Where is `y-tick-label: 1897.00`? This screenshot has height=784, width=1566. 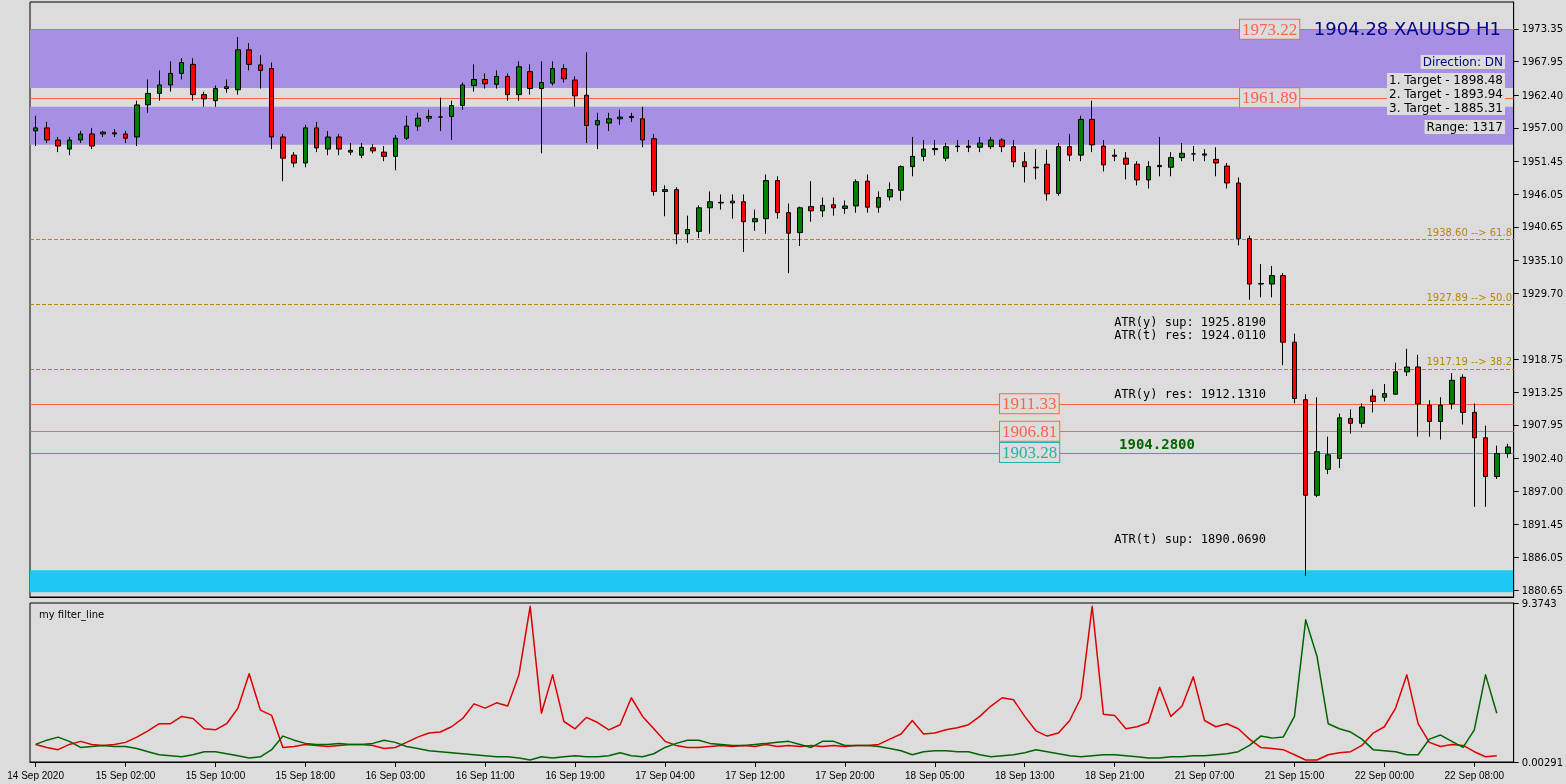
y-tick-label: 1897.00 is located at coordinates (1542, 491).